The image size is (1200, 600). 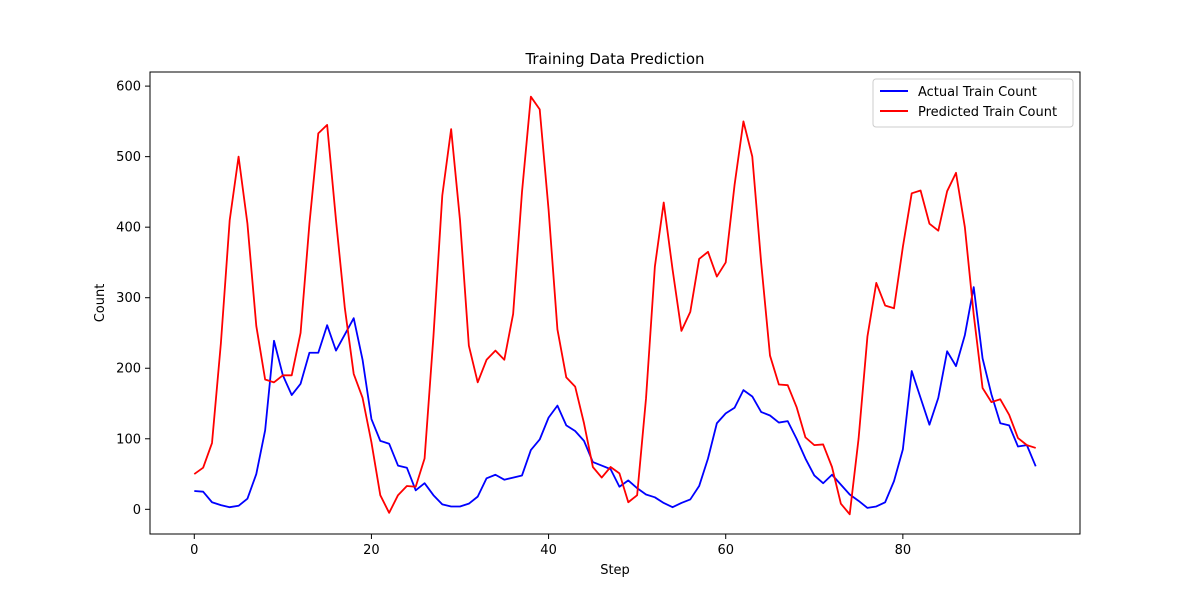 What do you see at coordinates (903, 550) in the screenshot?
I see `x-tick-label: 80` at bounding box center [903, 550].